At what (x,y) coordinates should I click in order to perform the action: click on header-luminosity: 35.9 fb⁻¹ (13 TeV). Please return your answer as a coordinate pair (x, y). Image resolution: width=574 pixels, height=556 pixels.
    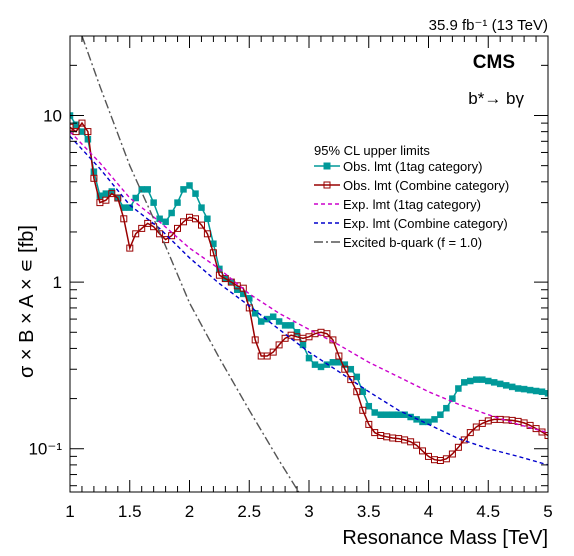
    Looking at the image, I should click on (488, 25).